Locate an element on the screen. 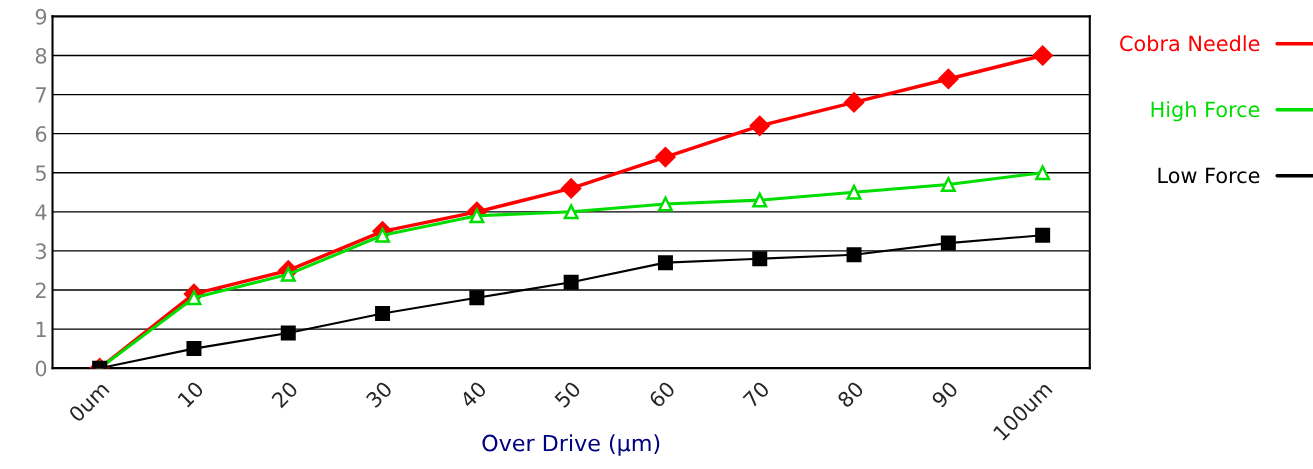  y-tick-label: 5 is located at coordinates (41, 173).